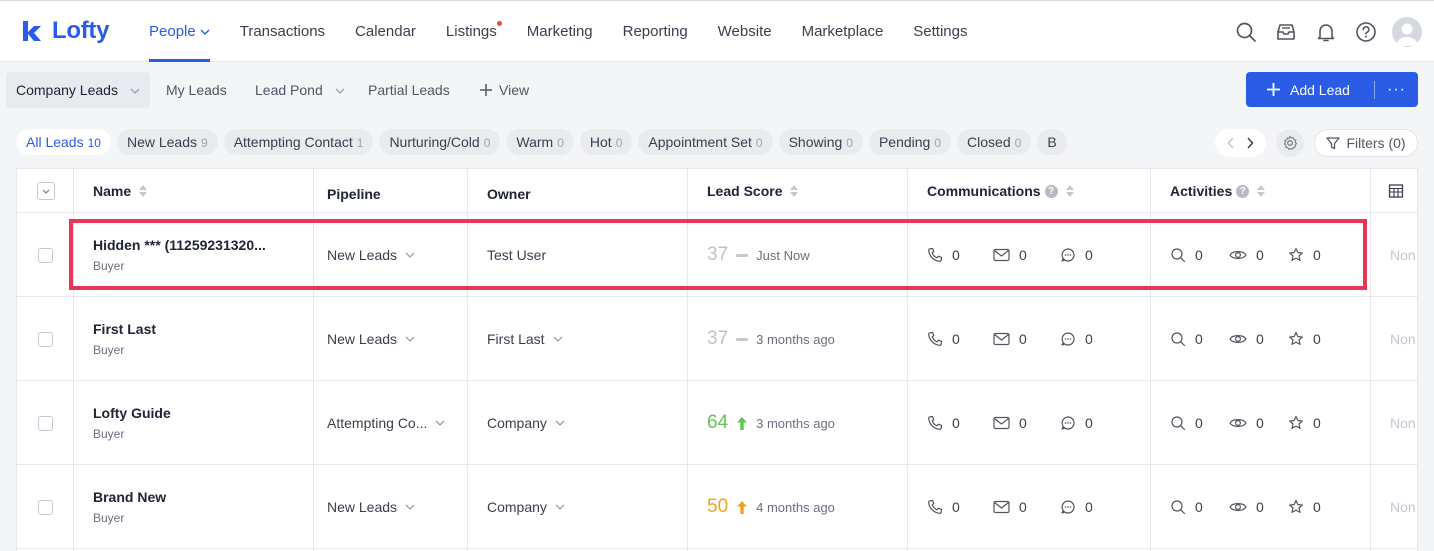  I want to click on nav-item-website: Website, so click(745, 31).